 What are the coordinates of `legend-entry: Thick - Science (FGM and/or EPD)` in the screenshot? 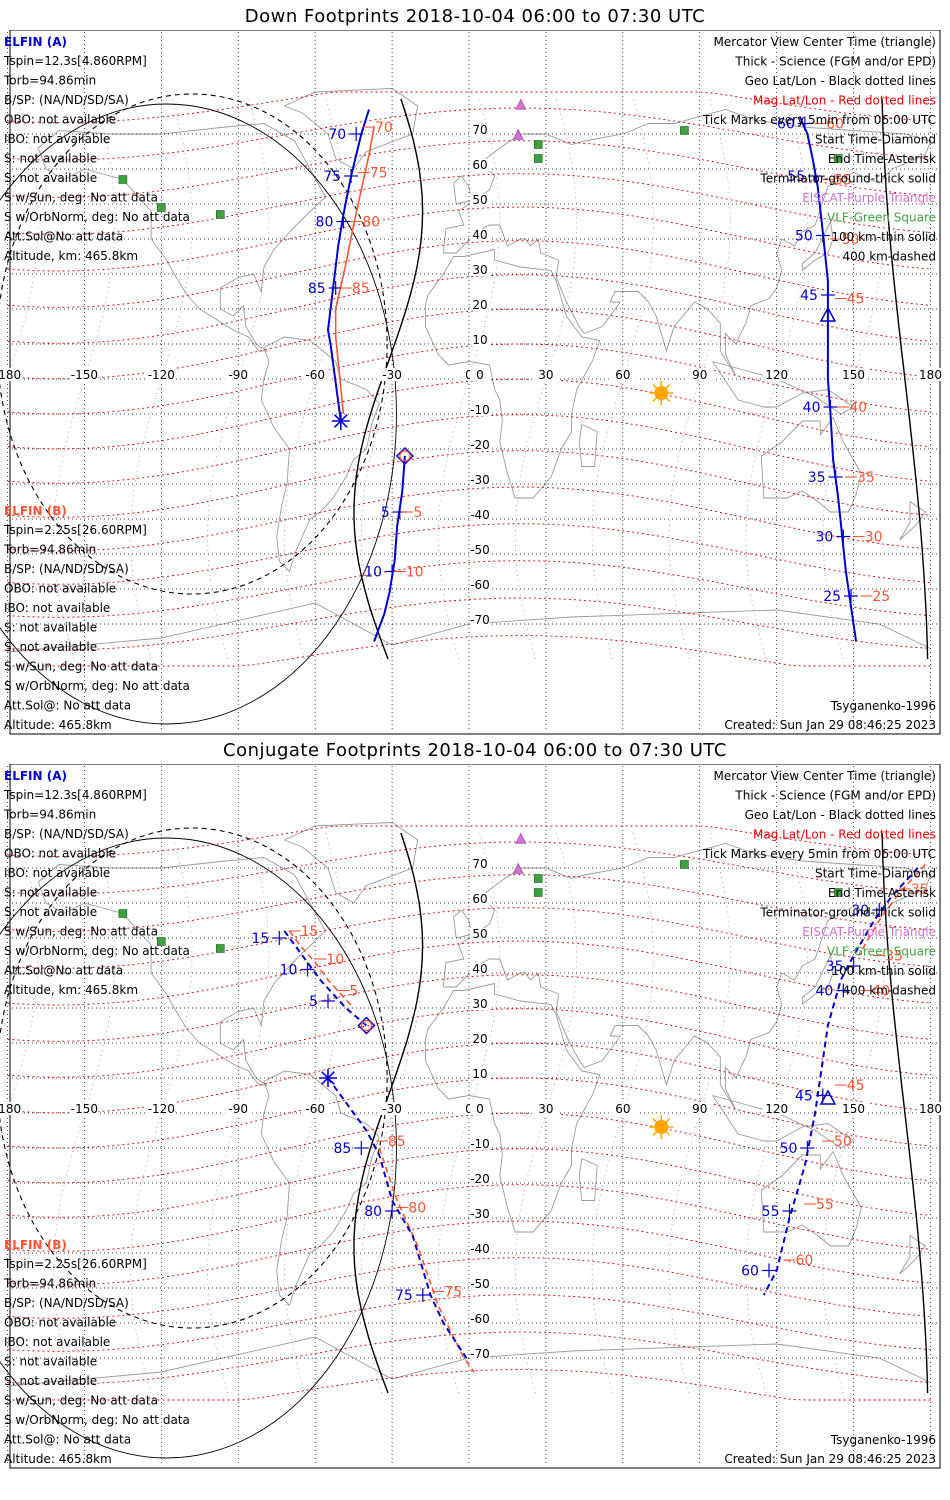 It's located at (835, 796).